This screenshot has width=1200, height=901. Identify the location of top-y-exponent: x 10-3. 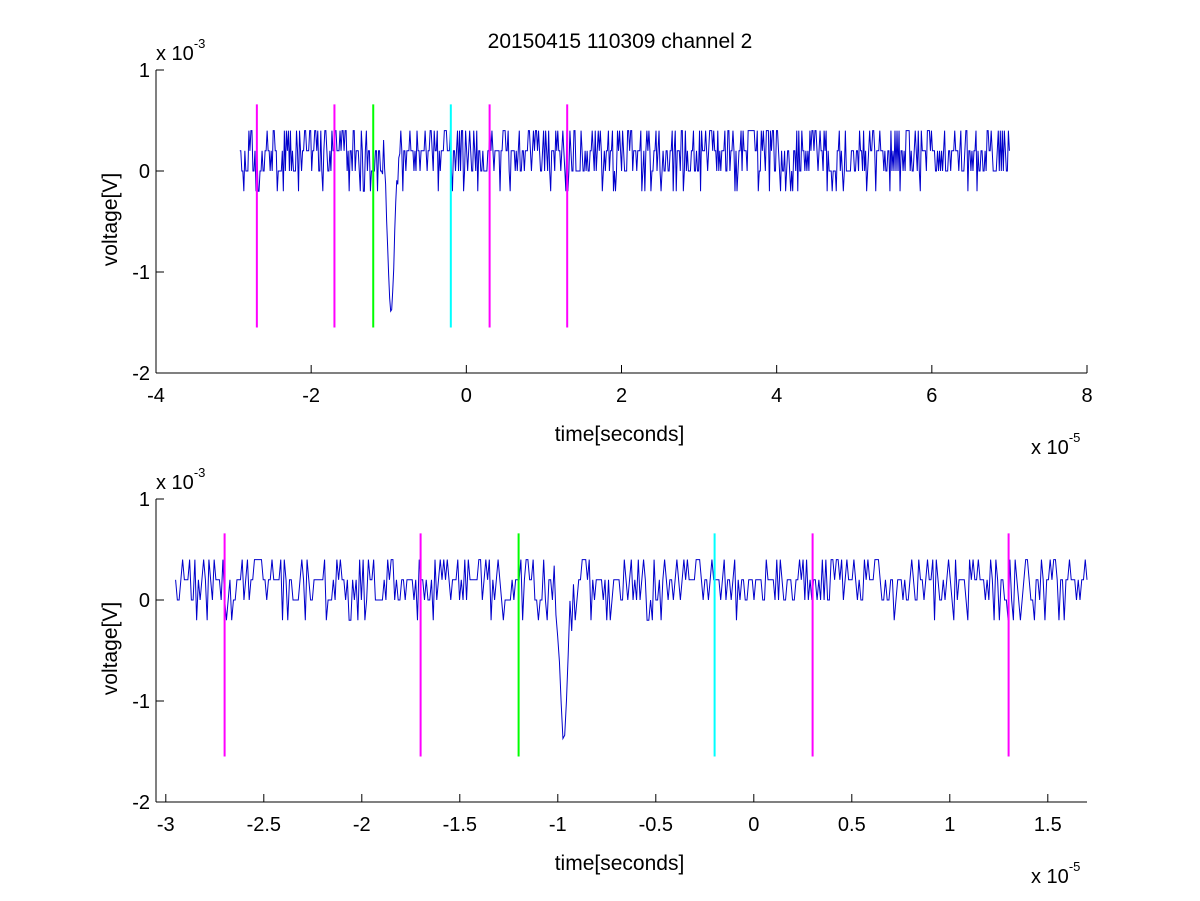
(180, 50).